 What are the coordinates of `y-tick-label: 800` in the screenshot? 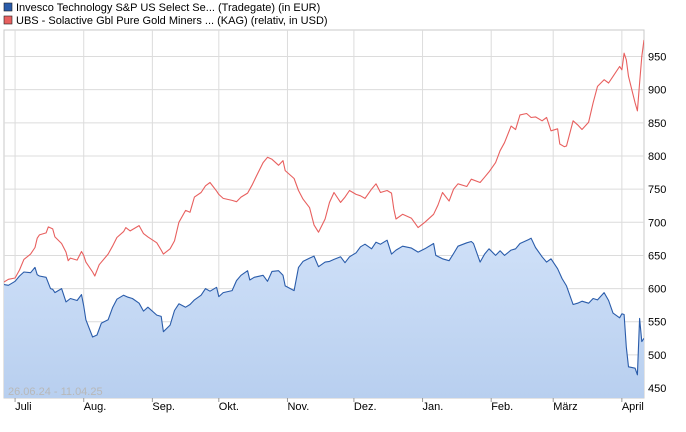 It's located at (657, 157).